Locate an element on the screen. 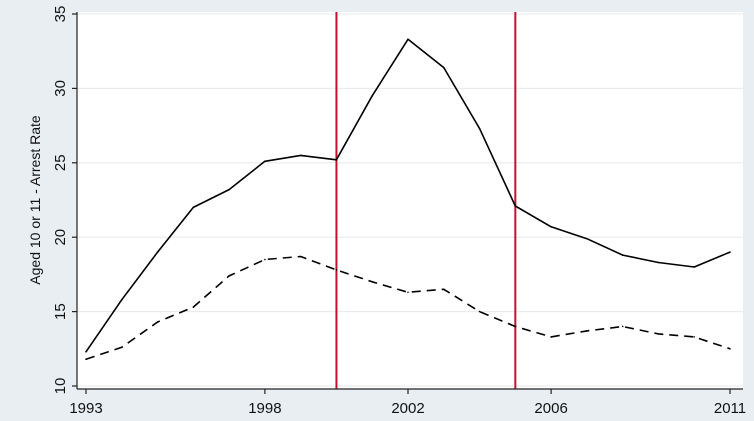  data-point-solid-1993 is located at coordinates (86, 351).